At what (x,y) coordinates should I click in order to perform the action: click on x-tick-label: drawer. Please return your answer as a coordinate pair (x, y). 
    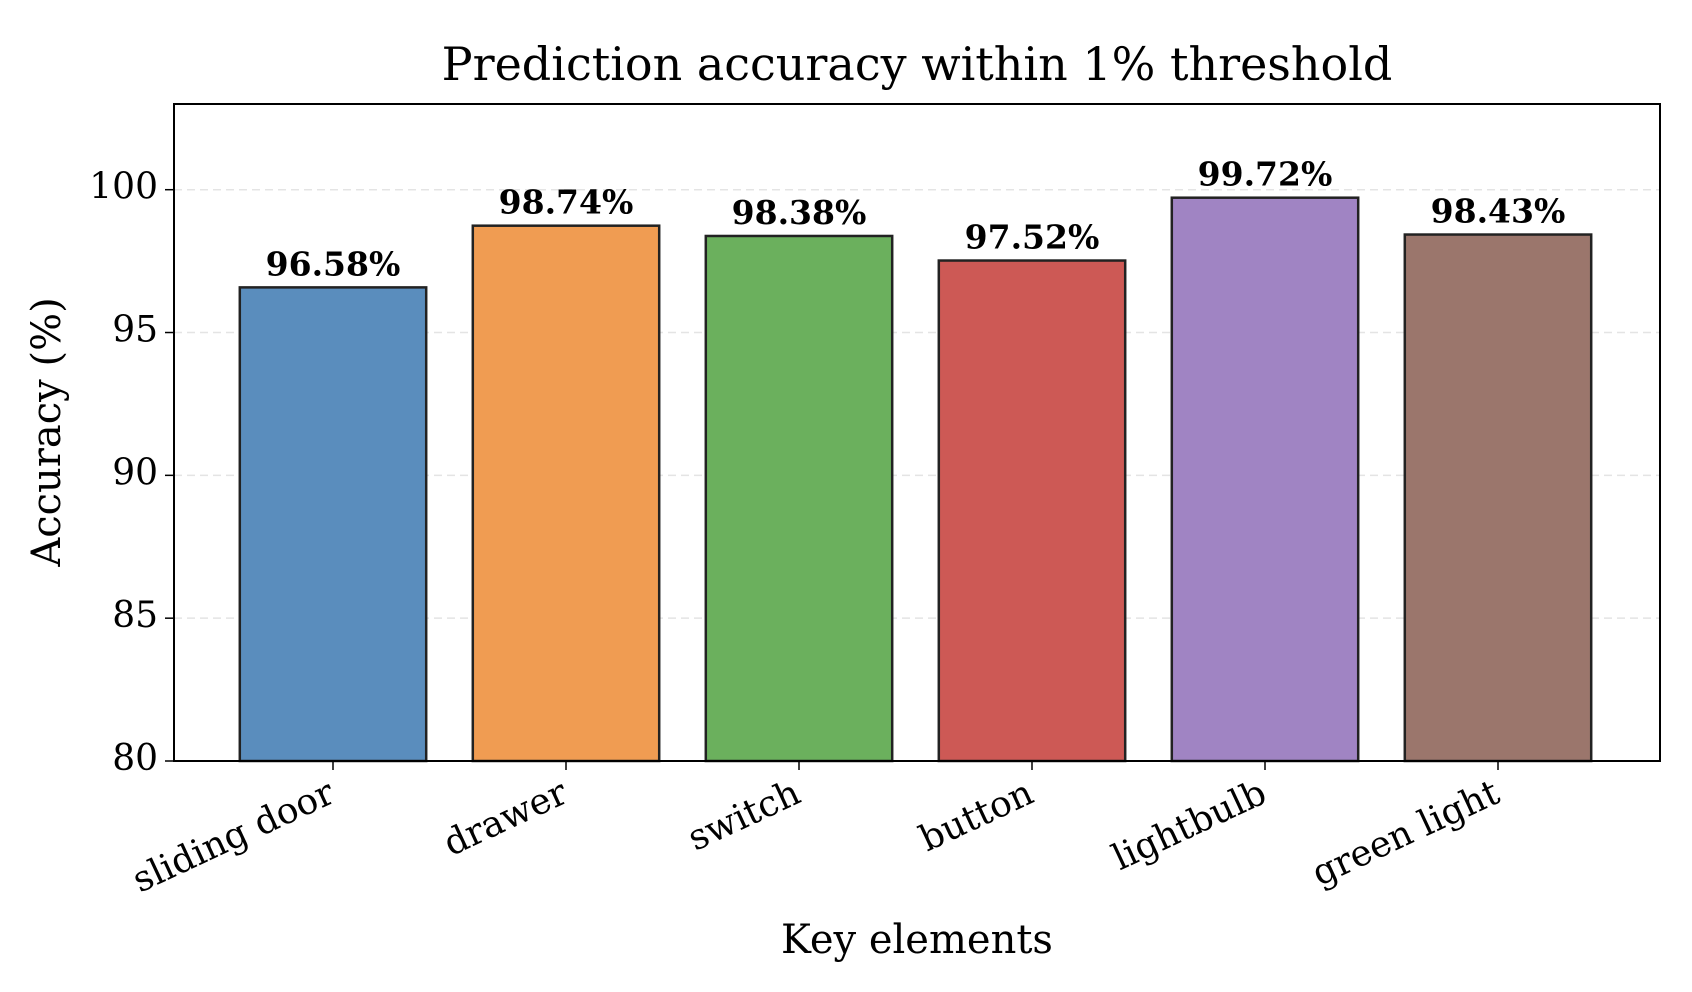
    Looking at the image, I should click on (506, 818).